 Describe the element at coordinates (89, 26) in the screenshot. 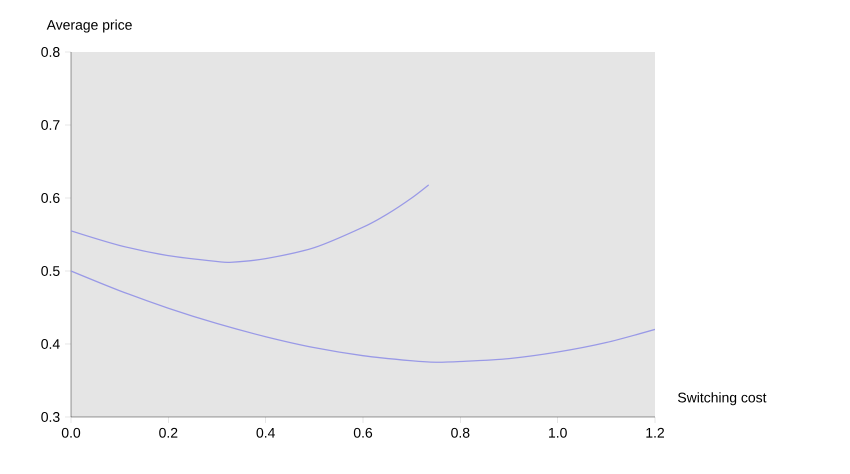

I see `y-axis-title: Average price` at that location.